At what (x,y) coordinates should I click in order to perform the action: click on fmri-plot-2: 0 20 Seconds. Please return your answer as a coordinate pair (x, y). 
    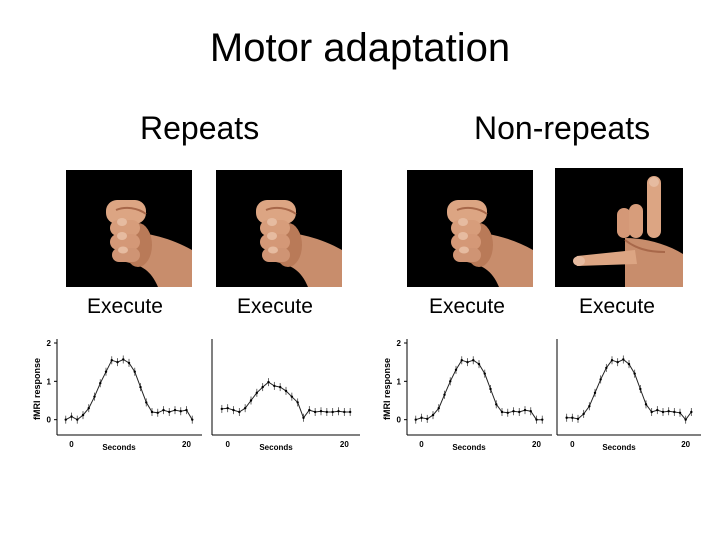
    Looking at the image, I should click on (285, 397).